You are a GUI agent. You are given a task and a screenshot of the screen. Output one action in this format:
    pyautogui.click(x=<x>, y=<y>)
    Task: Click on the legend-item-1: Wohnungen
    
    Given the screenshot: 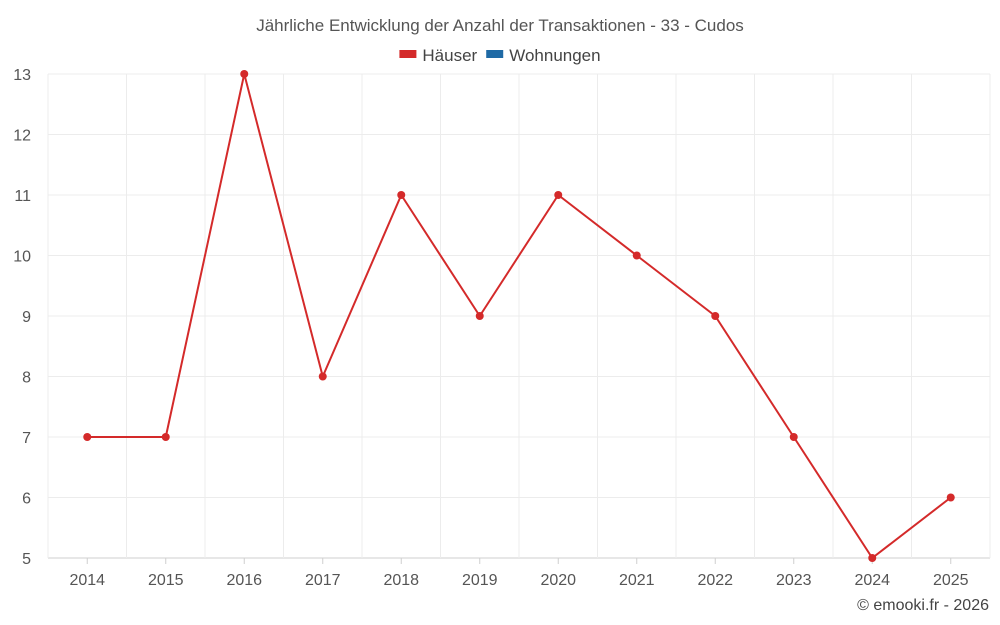 What is the action you would take?
    pyautogui.click(x=543, y=55)
    